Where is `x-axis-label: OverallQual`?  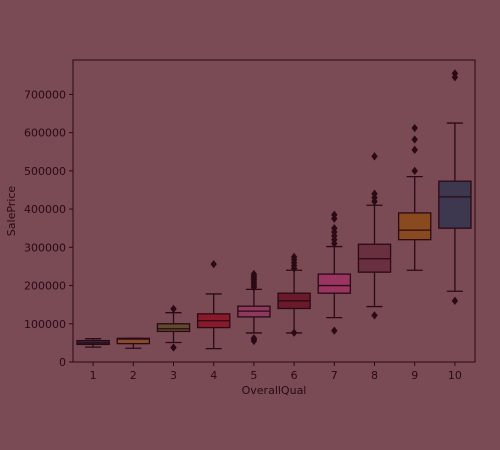
x-axis-label: OverallQual is located at coordinates (274, 390).